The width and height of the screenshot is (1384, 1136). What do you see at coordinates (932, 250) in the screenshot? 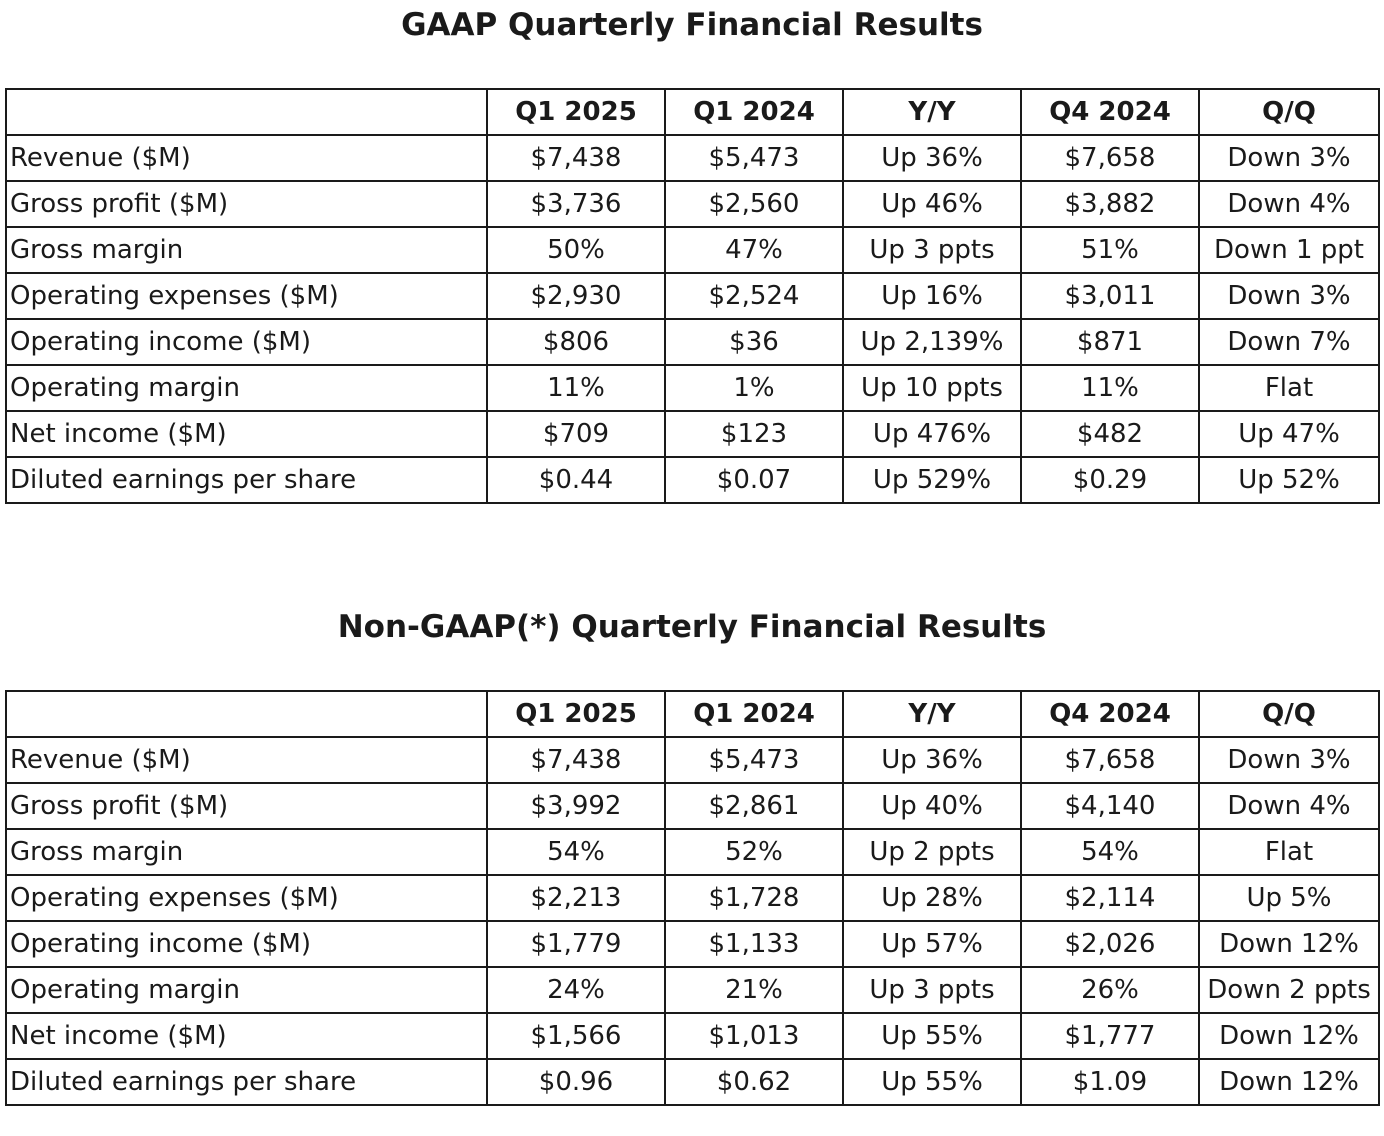
I see `cell-yoy: Up 3 ppts` at bounding box center [932, 250].